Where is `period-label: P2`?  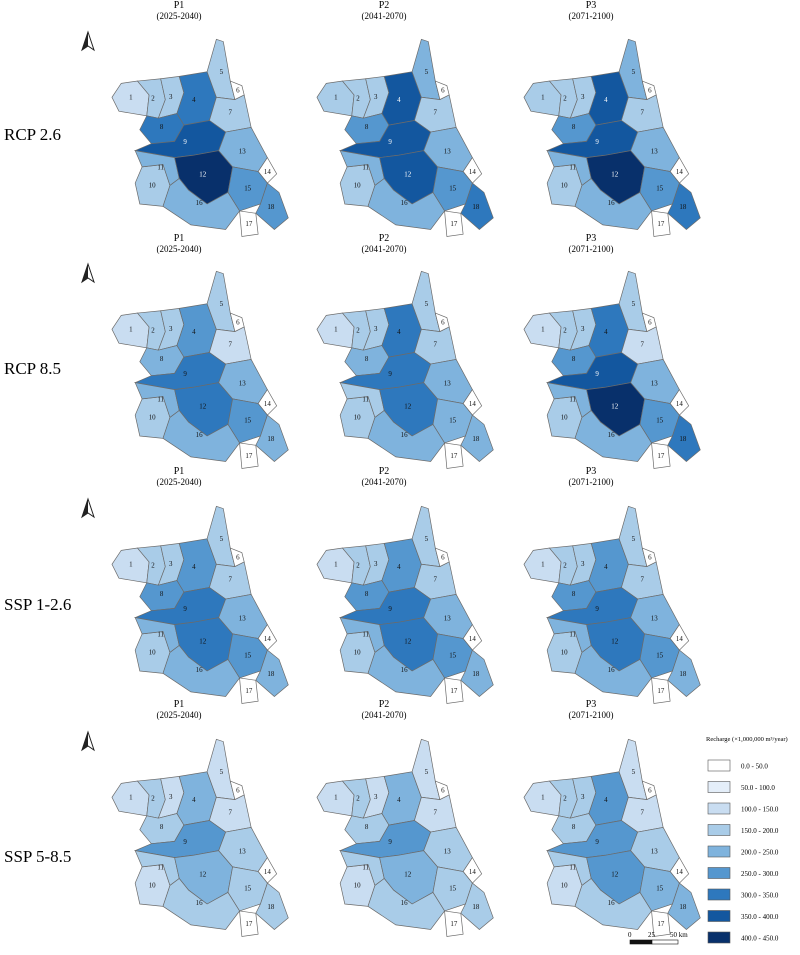 period-label: P2 is located at coordinates (384, 5).